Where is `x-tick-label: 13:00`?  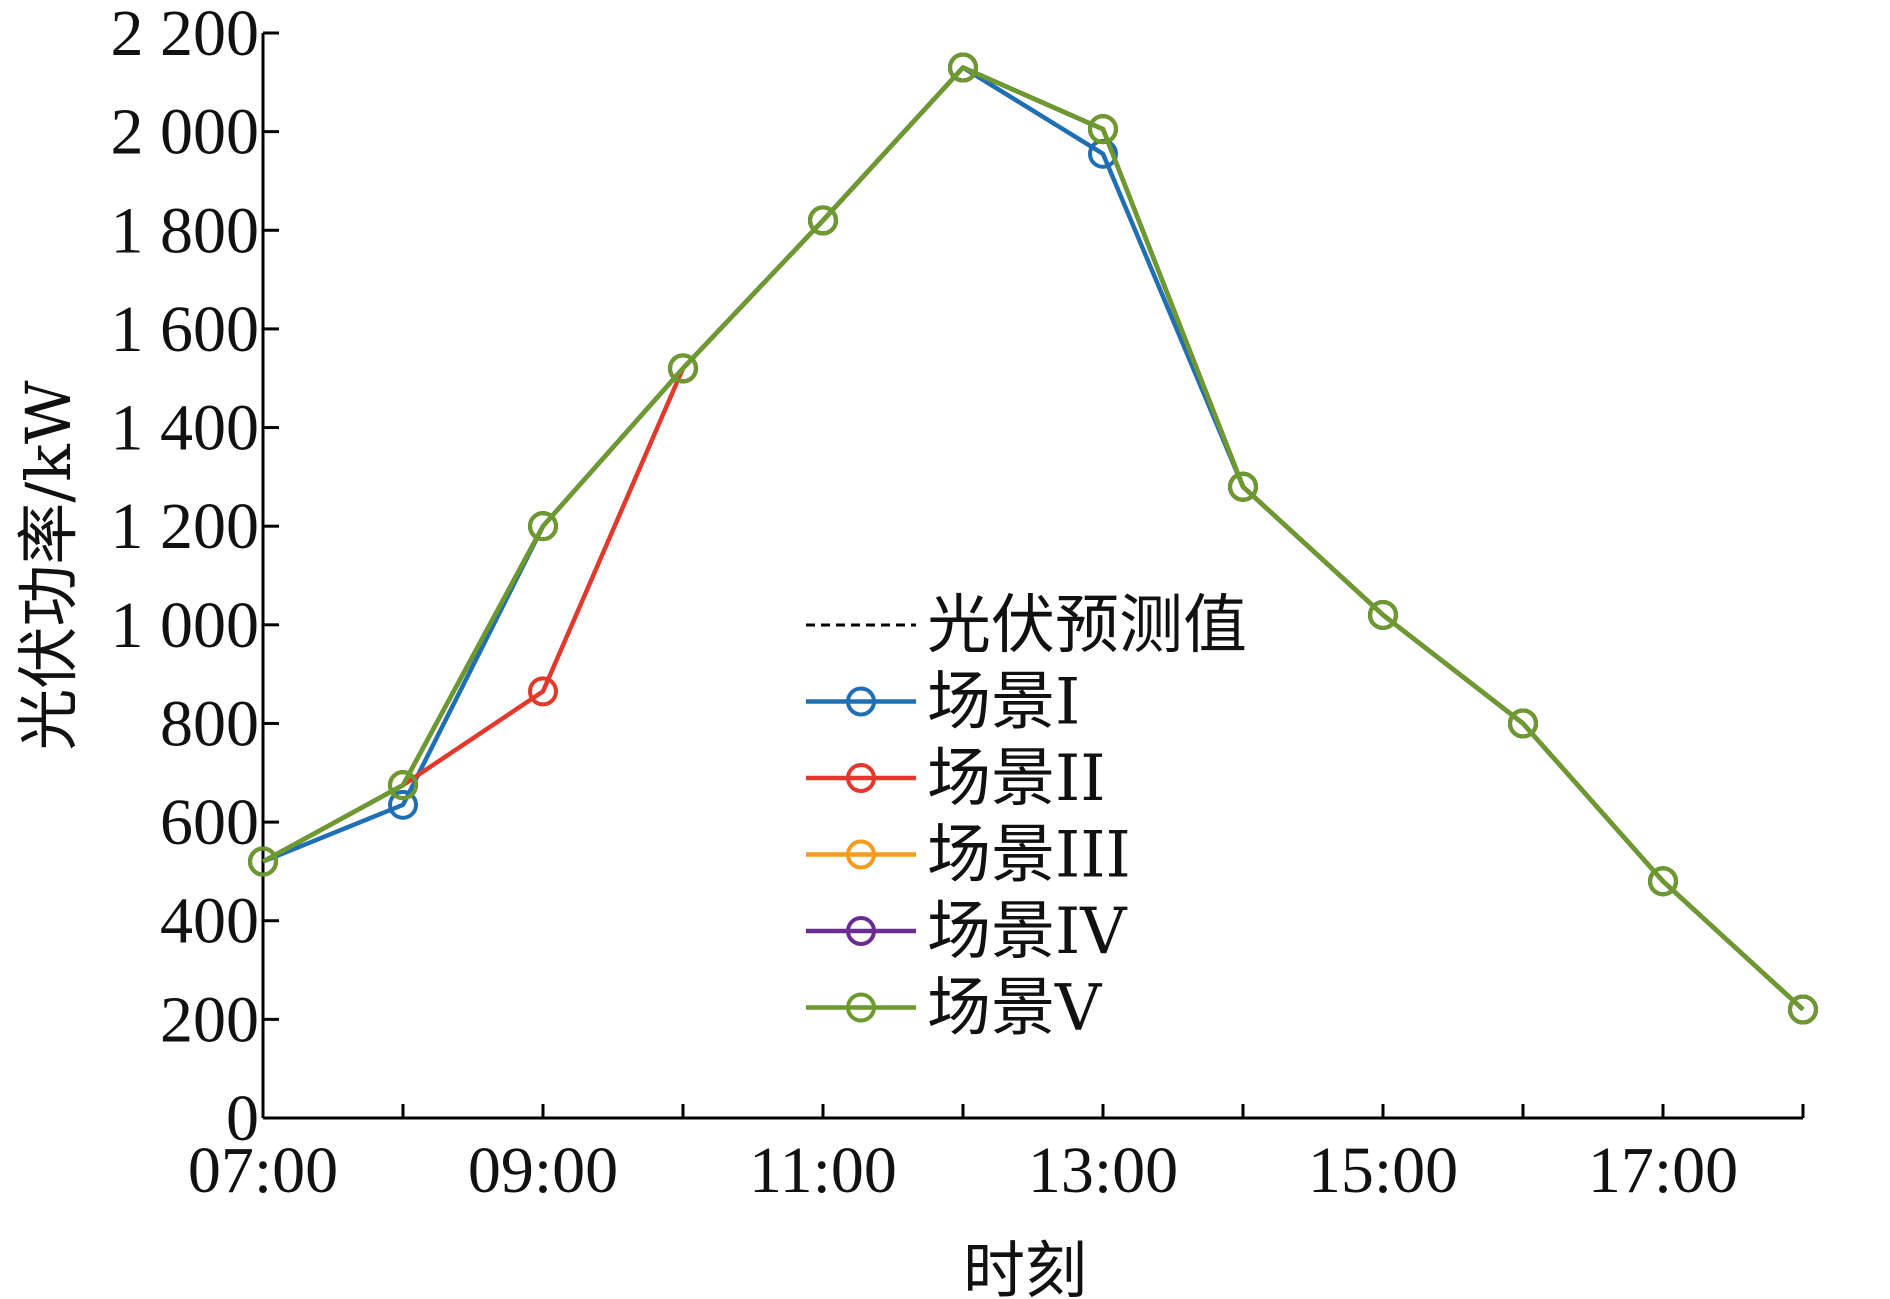 x-tick-label: 13:00 is located at coordinates (1103, 1170).